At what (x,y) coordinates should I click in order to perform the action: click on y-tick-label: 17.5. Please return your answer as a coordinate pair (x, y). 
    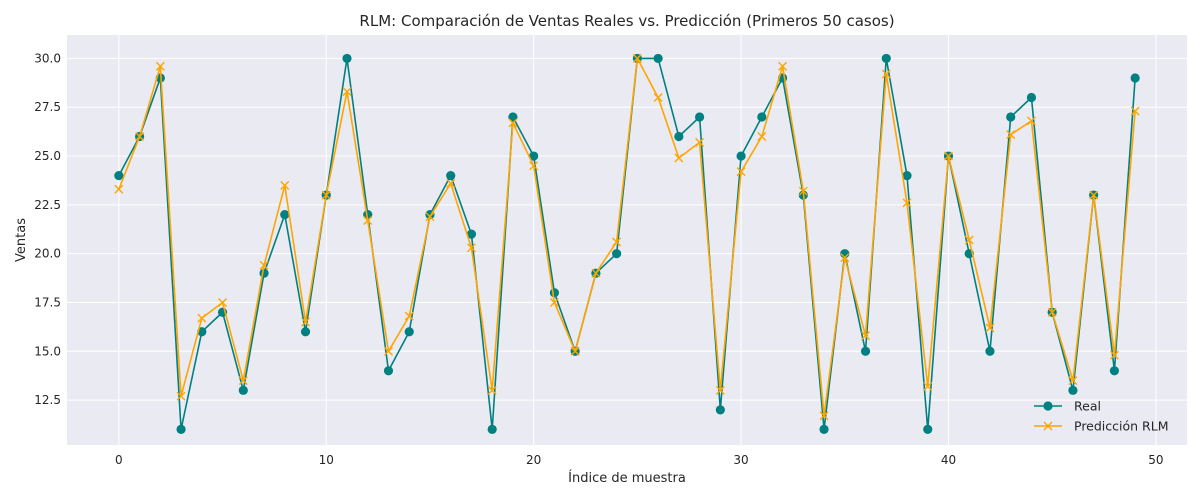
    Looking at the image, I should click on (47, 302).